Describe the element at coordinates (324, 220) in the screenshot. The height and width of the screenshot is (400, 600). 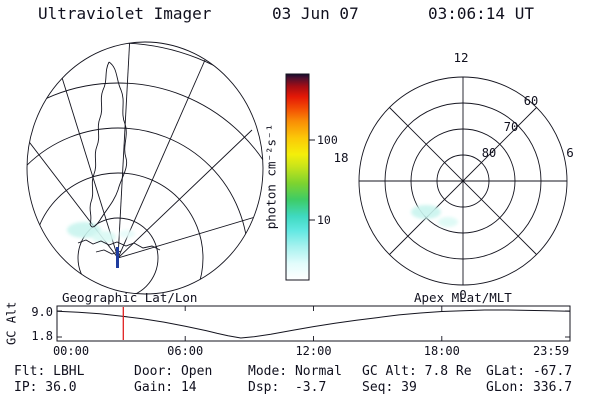
I see `colorbar-tick-10: 10` at that location.